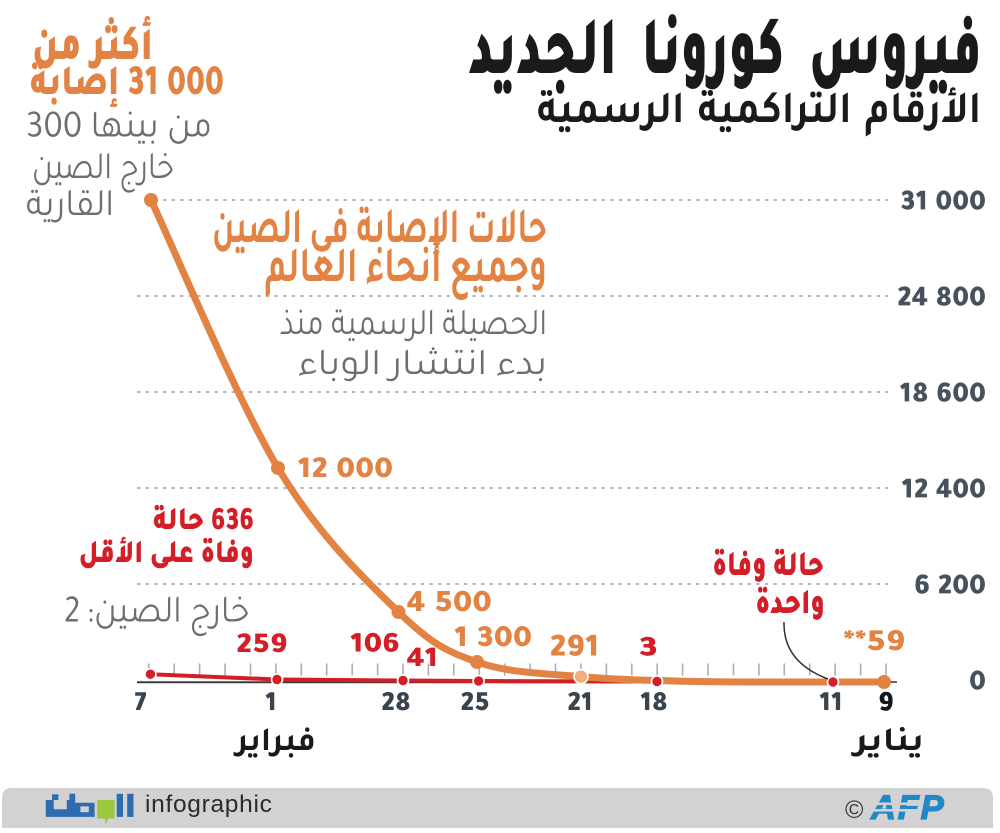 The width and height of the screenshot is (1000, 833). What do you see at coordinates (907, 808) in the screenshot?
I see `svg-text: AFP` at bounding box center [907, 808].